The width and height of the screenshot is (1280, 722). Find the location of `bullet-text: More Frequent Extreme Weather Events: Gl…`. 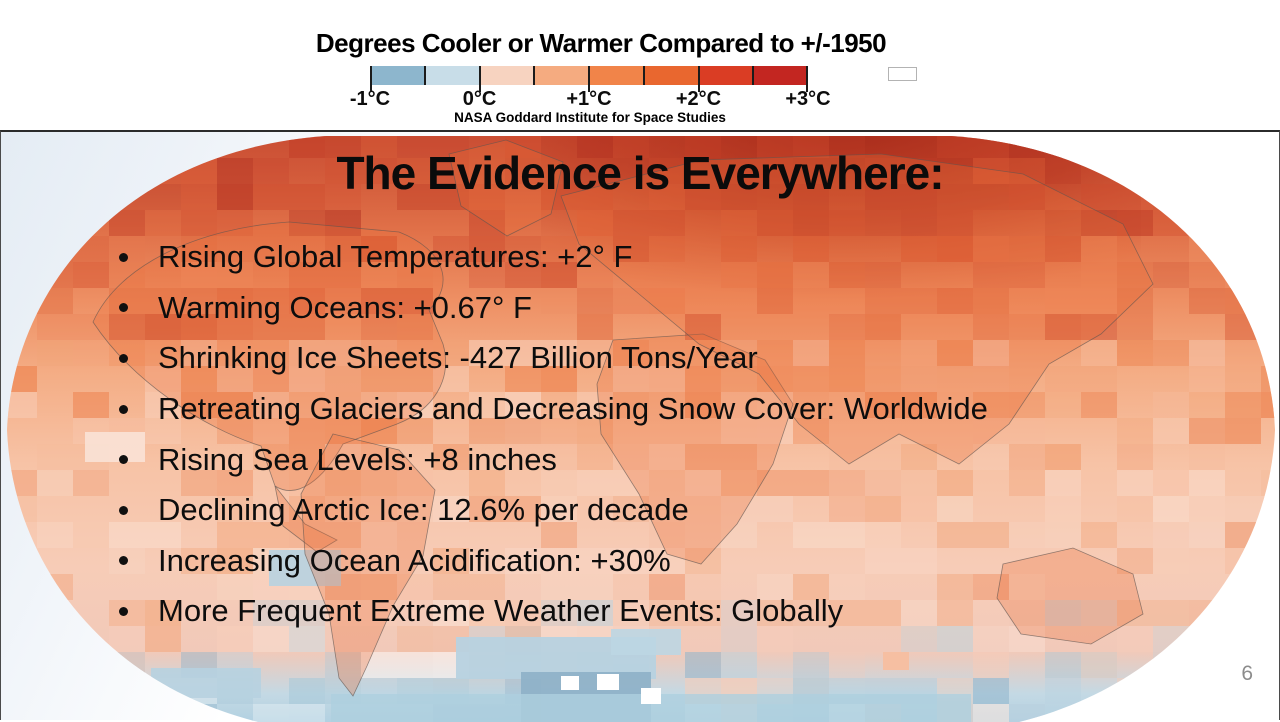

bullet-text: More Frequent Extreme Weather Events: Gl… is located at coordinates (501, 611).